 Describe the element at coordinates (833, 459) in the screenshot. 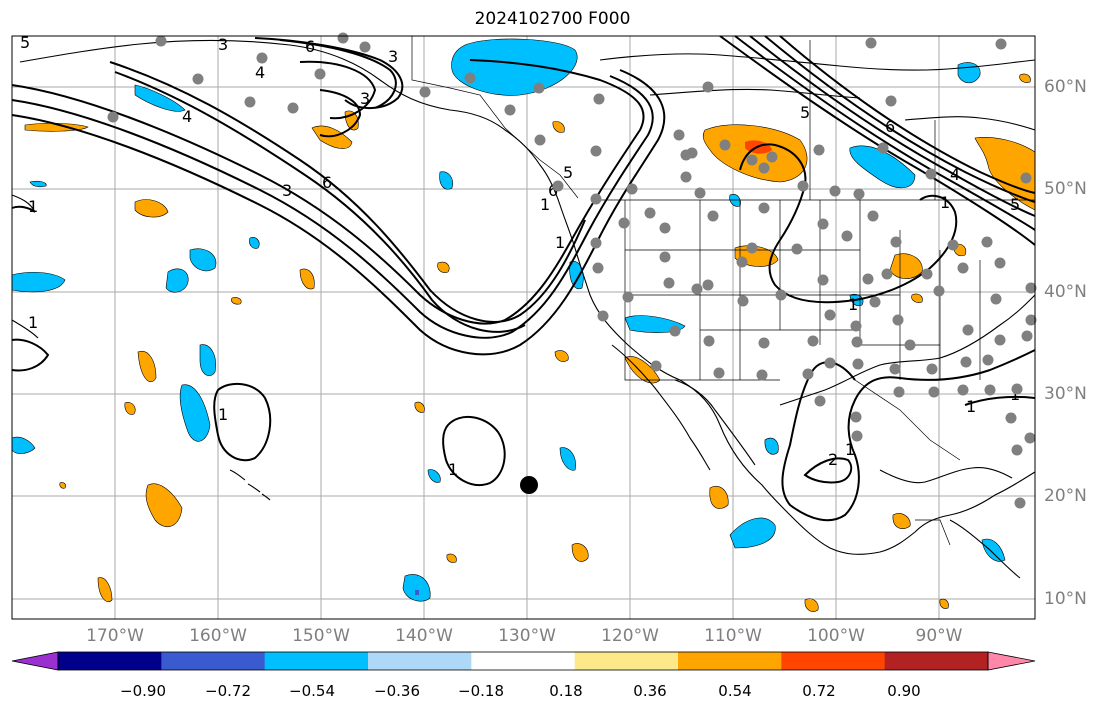

I see `contour-label: 2` at that location.